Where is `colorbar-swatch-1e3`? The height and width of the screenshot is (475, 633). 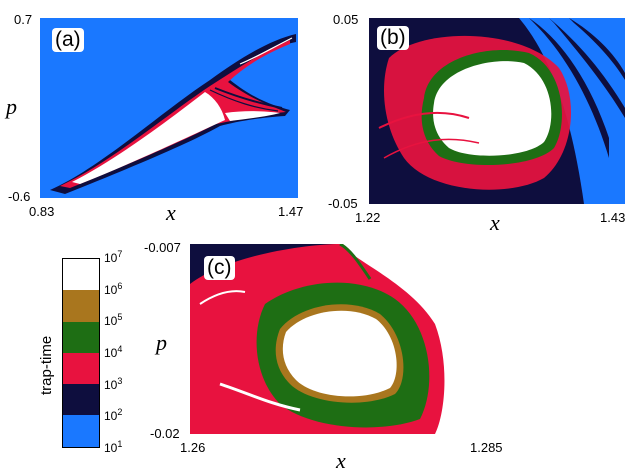
colorbar-swatch-1e3 is located at coordinates (81, 400).